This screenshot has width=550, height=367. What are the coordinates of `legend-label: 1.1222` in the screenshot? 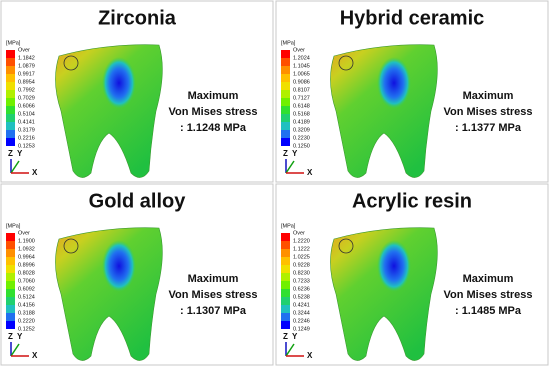 It's located at (301, 249).